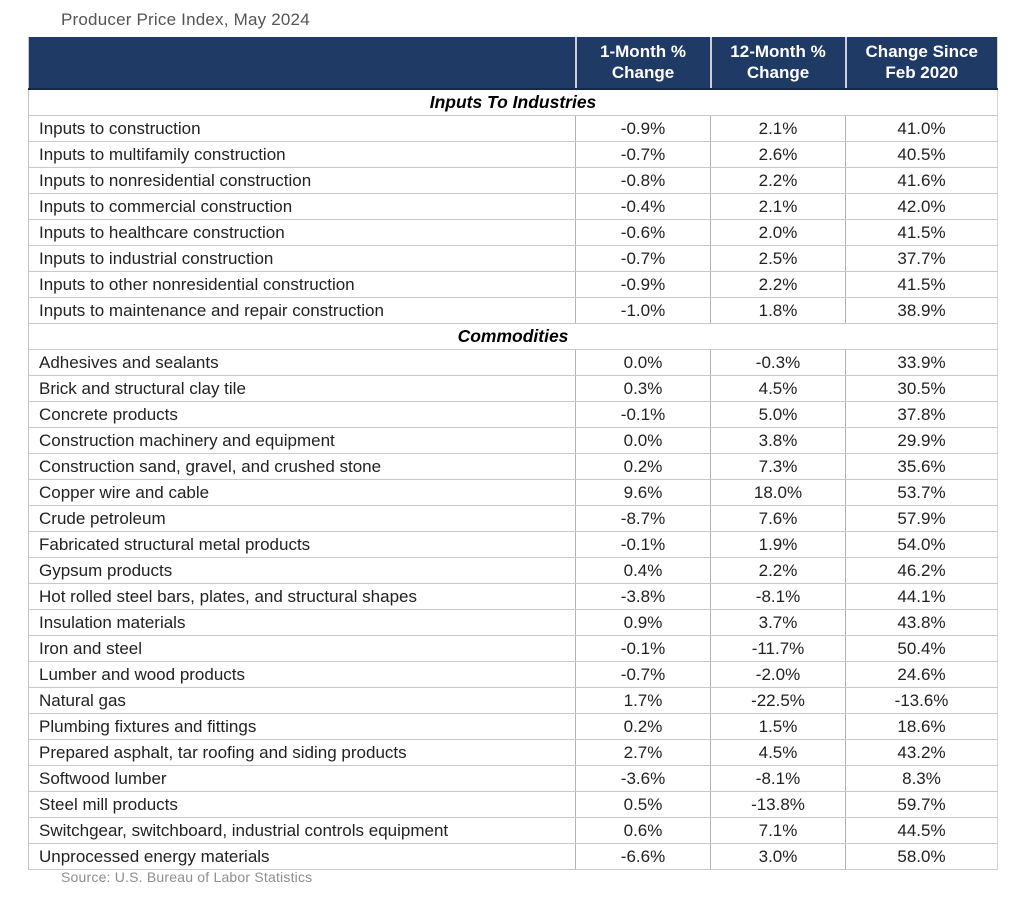  Describe the element at coordinates (778, 804) in the screenshot. I see `row-value: -13.8%` at that location.